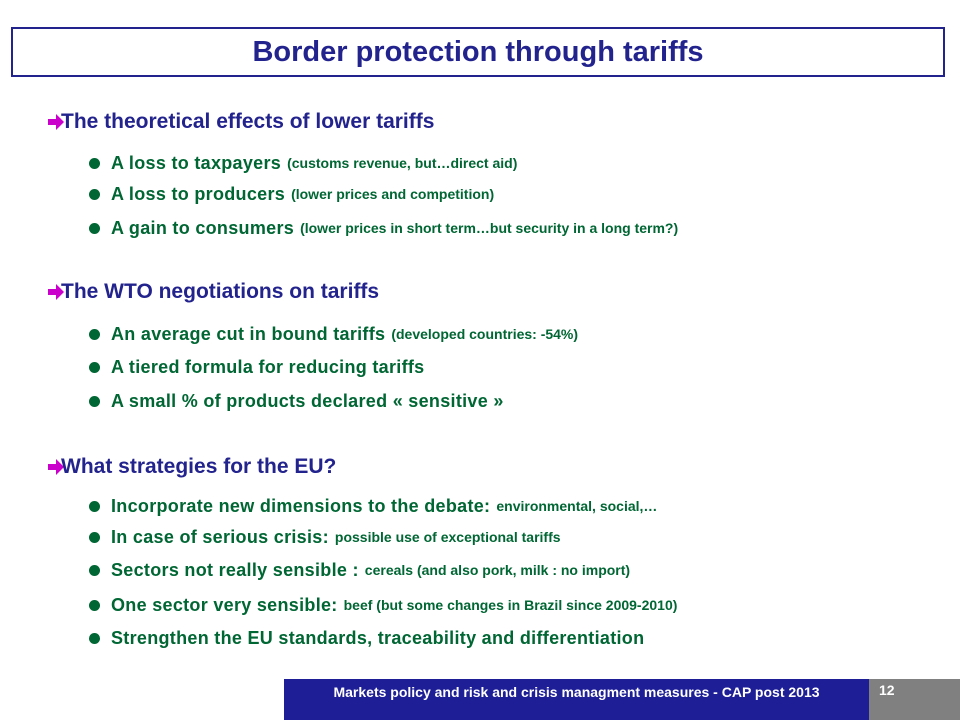 The image size is (960, 720). What do you see at coordinates (203, 227) in the screenshot?
I see `bullet-main-text: A gain to consumers` at bounding box center [203, 227].